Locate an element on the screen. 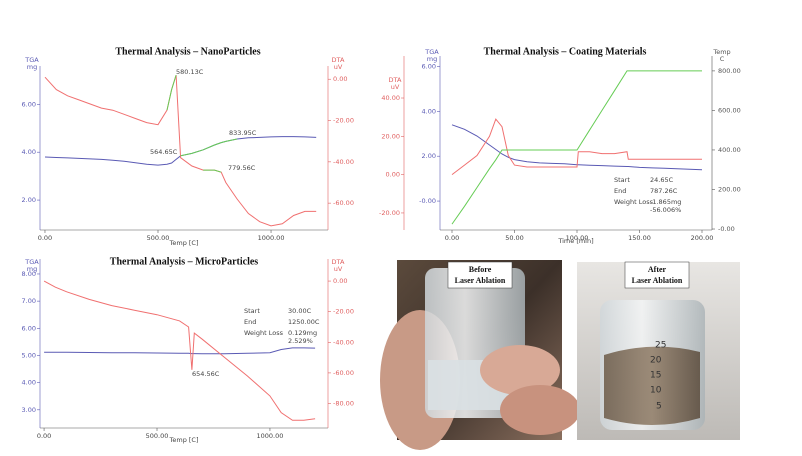 Image resolution: width=802 pixels, height=456 pixels. annotation: 779.56C is located at coordinates (242, 168).